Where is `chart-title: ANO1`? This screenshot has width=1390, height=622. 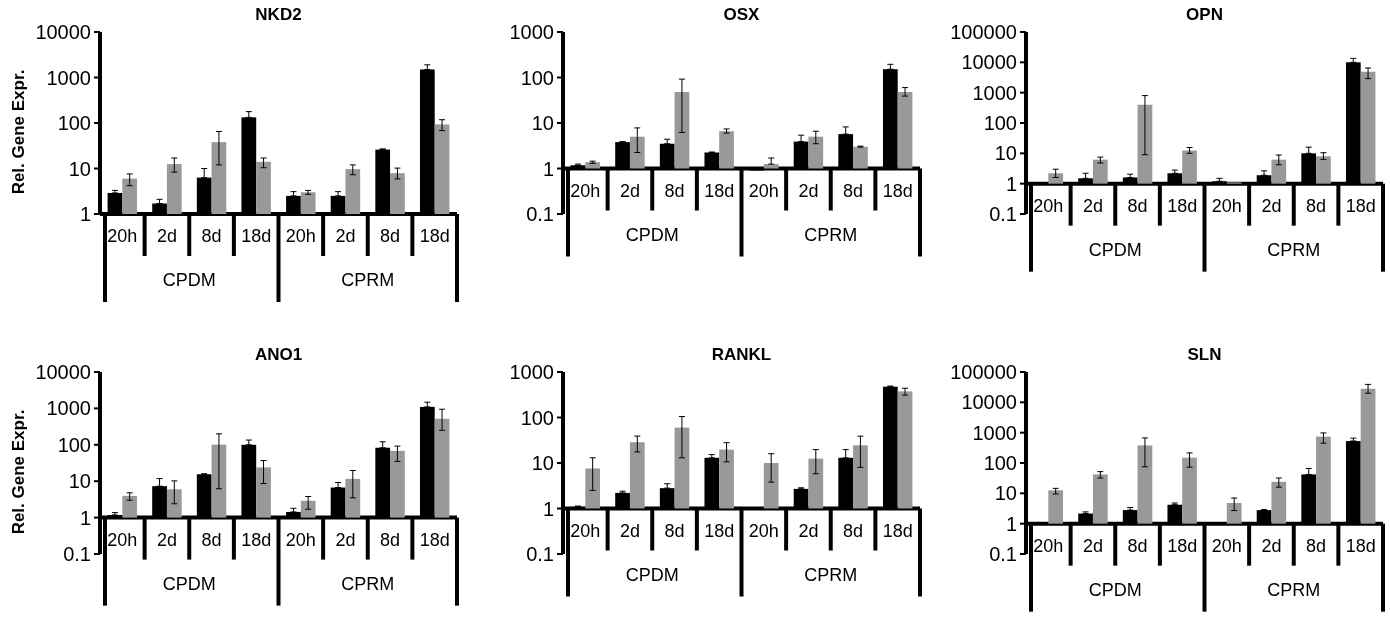
chart-title: ANO1 is located at coordinates (278, 354).